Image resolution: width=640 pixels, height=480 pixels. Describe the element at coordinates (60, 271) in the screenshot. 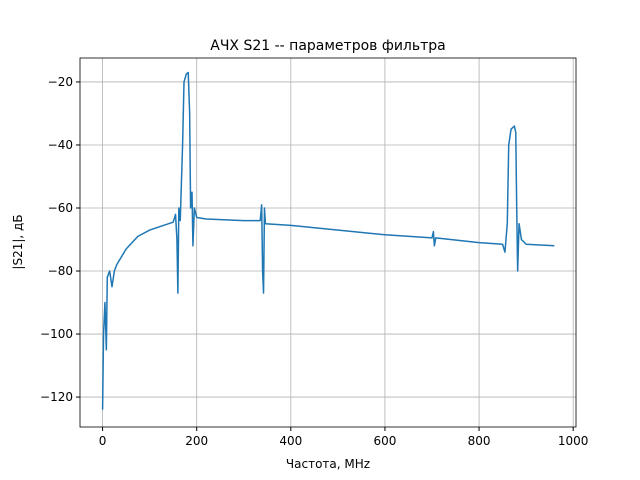

I see `y-tick-label: −80` at that location.